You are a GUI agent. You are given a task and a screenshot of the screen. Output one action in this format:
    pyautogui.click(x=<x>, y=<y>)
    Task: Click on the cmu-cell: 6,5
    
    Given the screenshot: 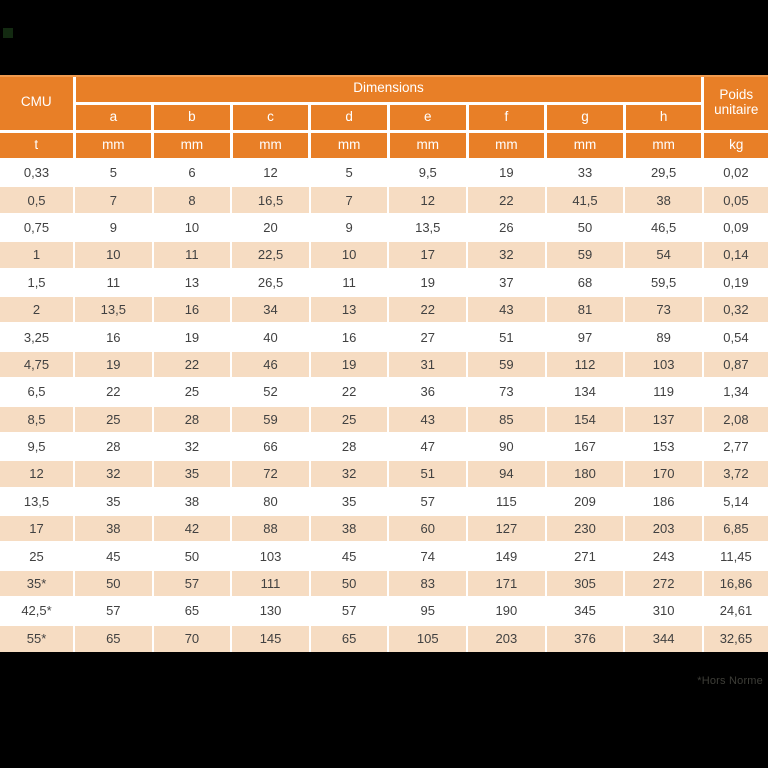 What is the action you would take?
    pyautogui.click(x=38, y=392)
    